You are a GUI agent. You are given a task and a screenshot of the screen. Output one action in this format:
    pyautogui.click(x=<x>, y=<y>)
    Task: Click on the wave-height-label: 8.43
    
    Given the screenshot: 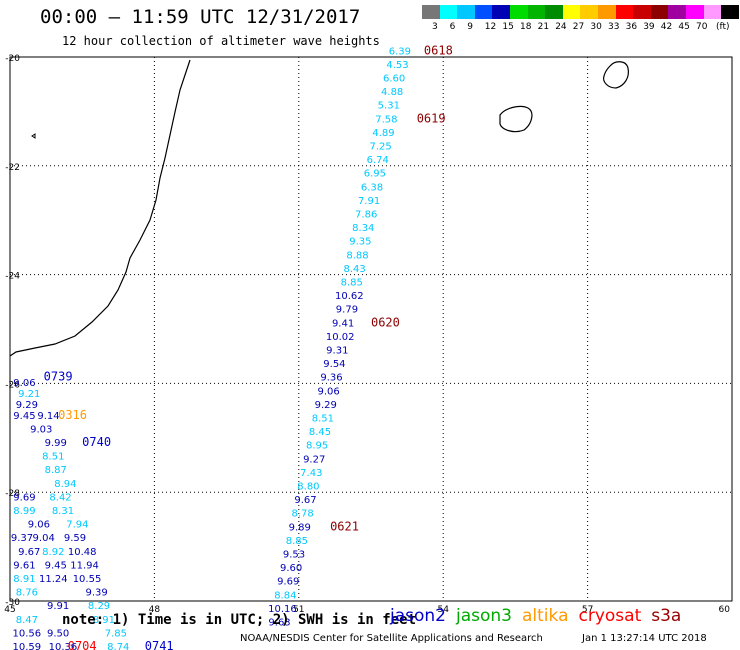 What is the action you would take?
    pyautogui.click(x=355, y=269)
    